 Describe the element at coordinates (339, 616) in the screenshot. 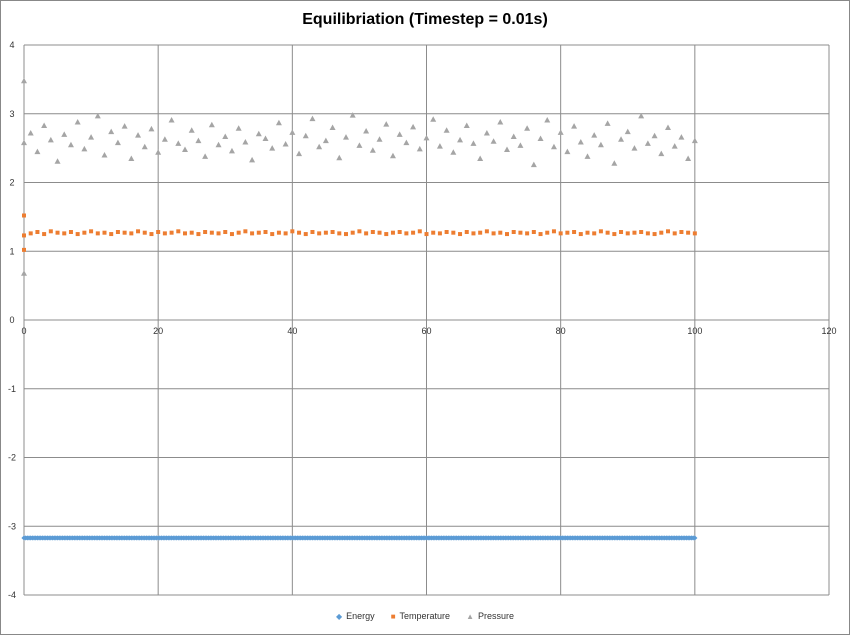

I see `diamond-marker-icon: ◆` at that location.